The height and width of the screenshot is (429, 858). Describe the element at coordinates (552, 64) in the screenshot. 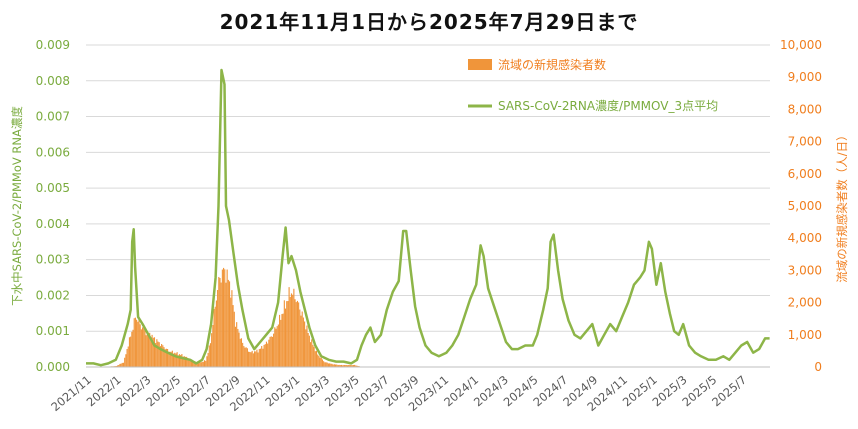

I see `legend-bar-label: 流域の新規感染者数` at that location.